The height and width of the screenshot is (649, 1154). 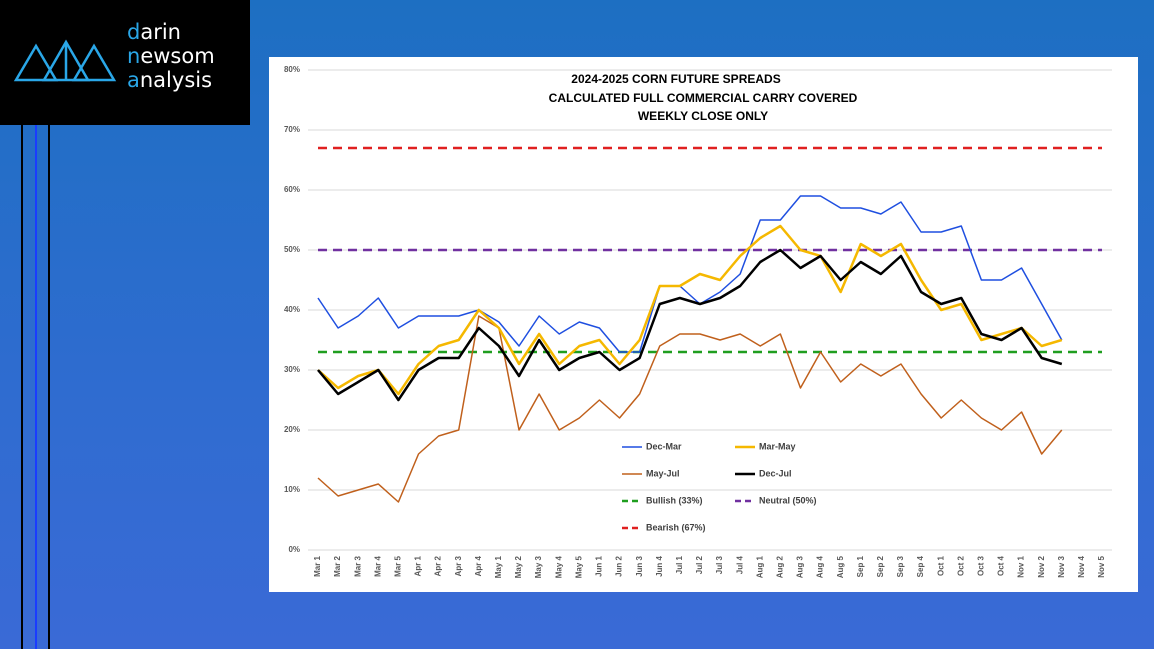 I want to click on x-tick-label: Oct 3, so click(x=980, y=565).